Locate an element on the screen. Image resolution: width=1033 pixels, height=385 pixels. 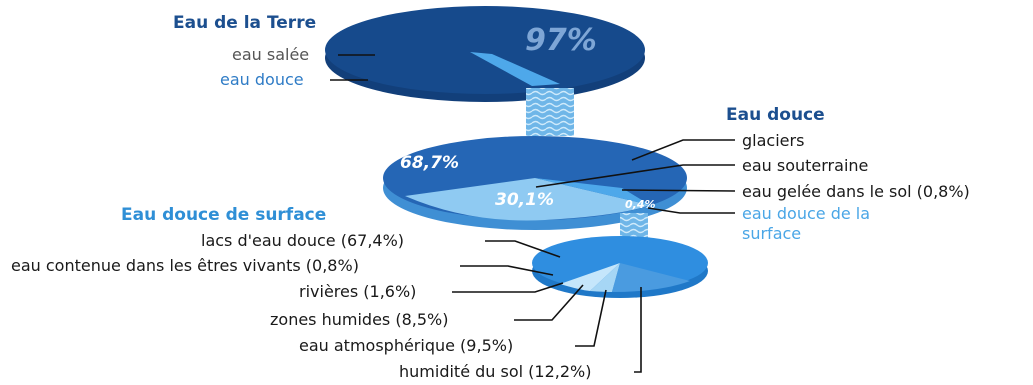
surface-water-disc is located at coordinates (620, 267).